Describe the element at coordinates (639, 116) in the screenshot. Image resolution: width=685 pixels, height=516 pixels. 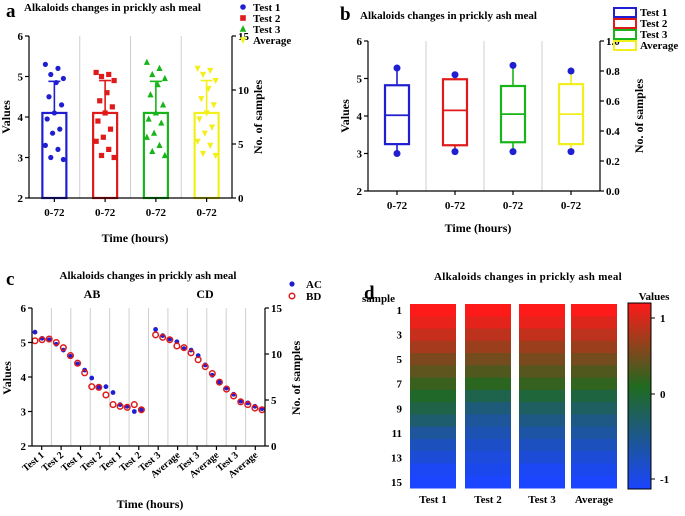
I see `panel-b-y2-label: No. of samples` at that location.